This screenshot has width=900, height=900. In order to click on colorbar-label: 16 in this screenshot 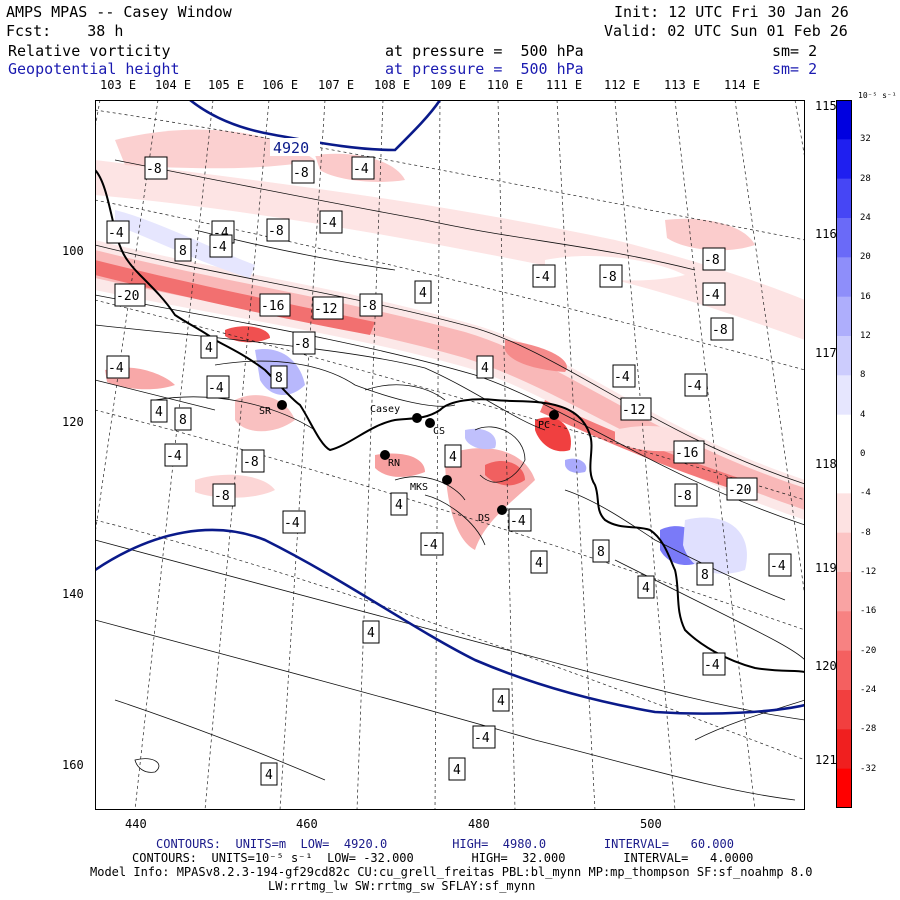, I will do `click(865, 296)`.